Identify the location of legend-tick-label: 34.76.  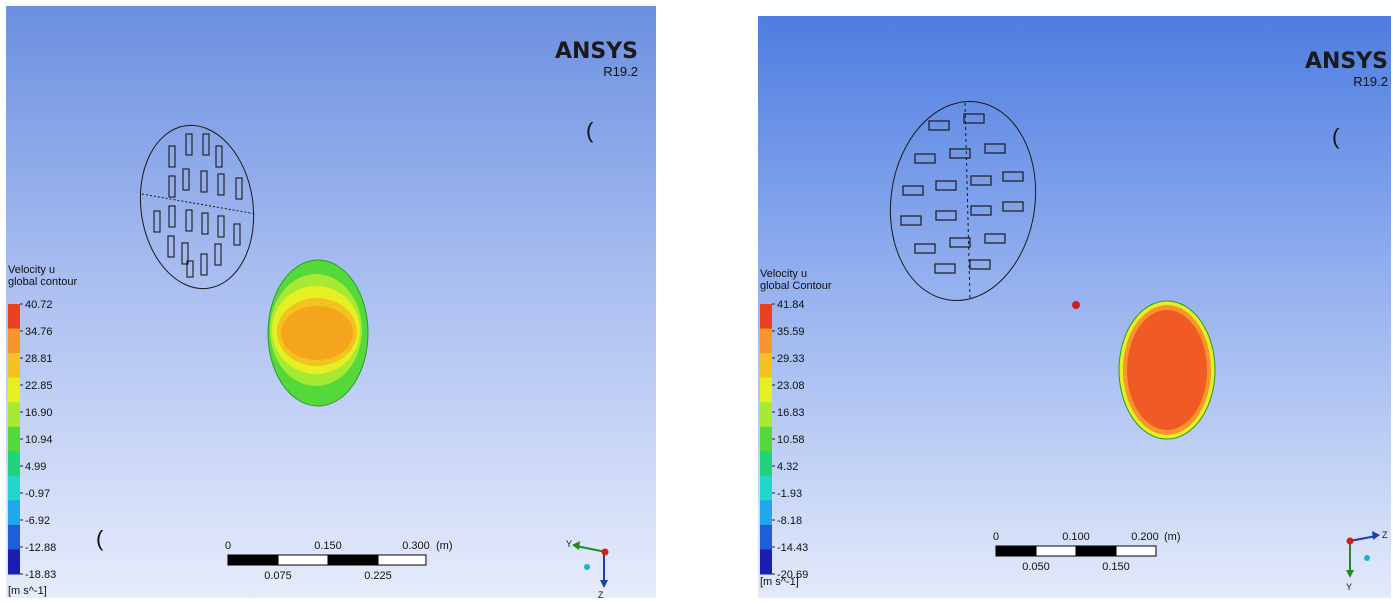
(39, 332).